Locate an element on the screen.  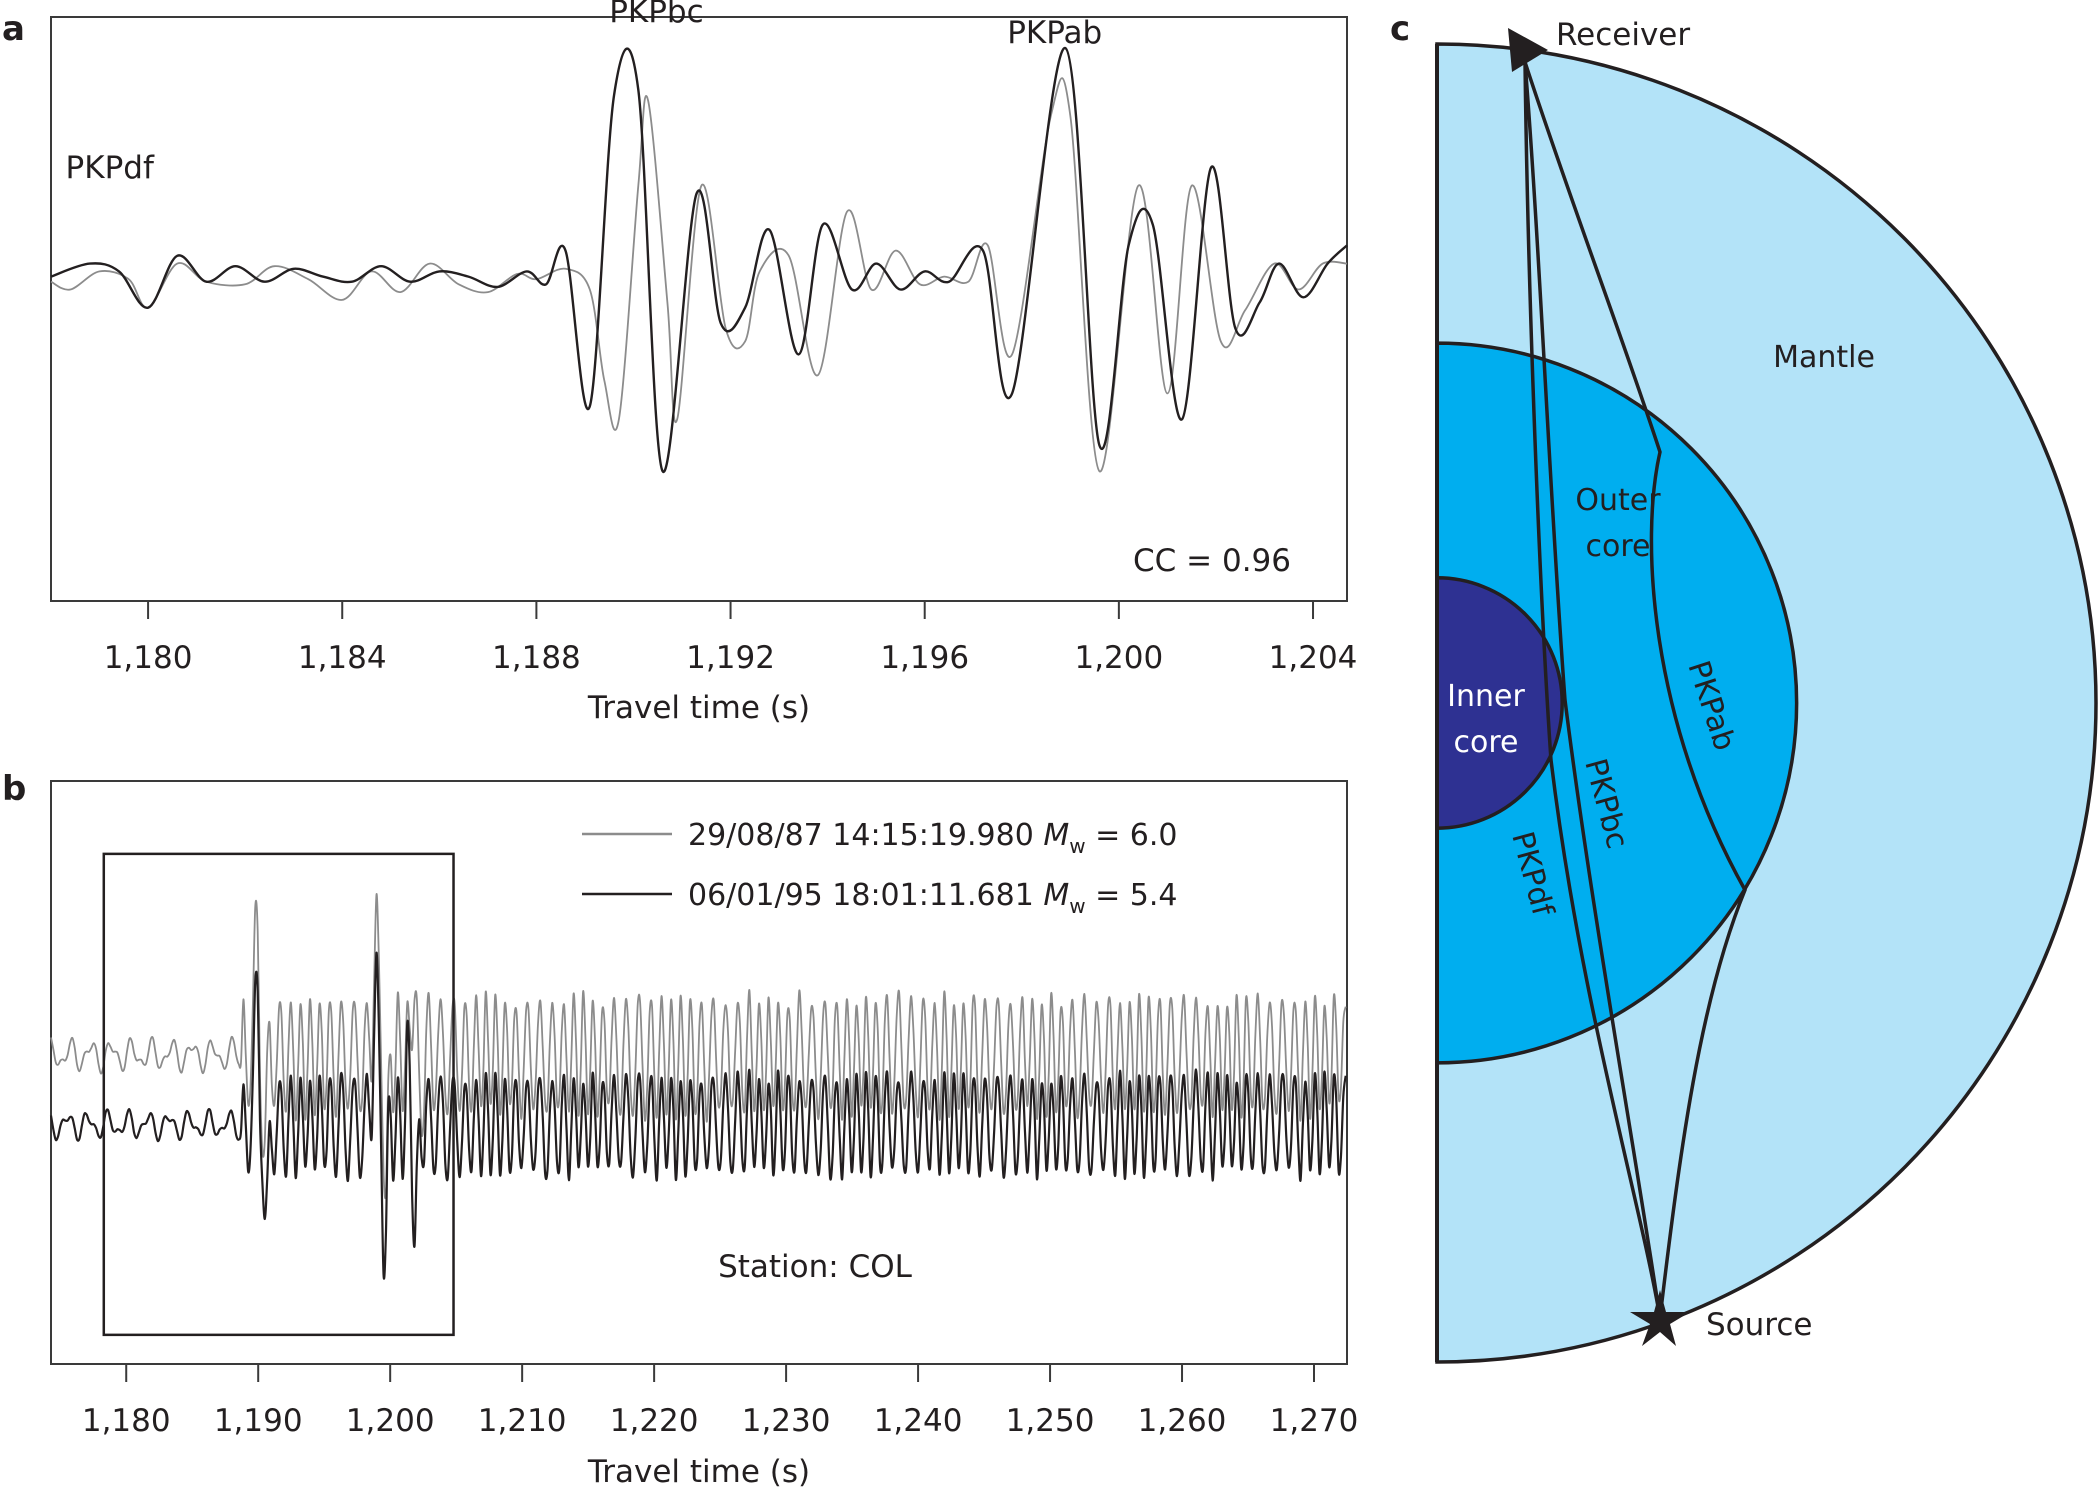
trace-1995 is located at coordinates (698, 1115).